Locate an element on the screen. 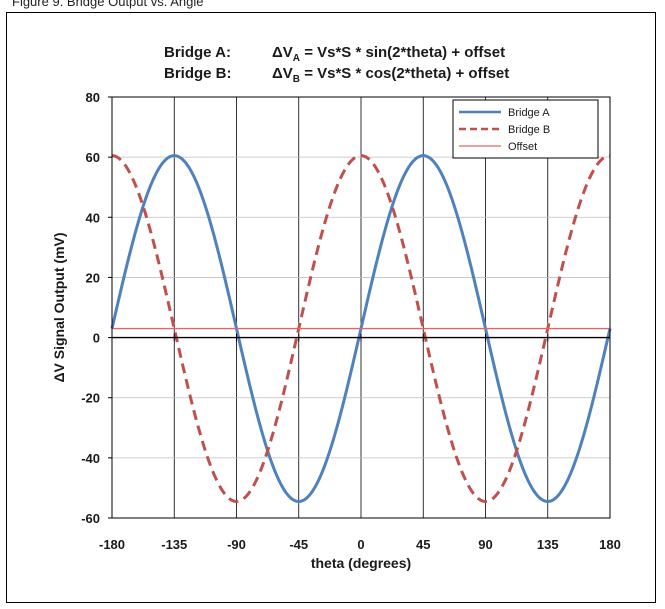 The width and height of the screenshot is (665, 609). legend-box is located at coordinates (525, 129).